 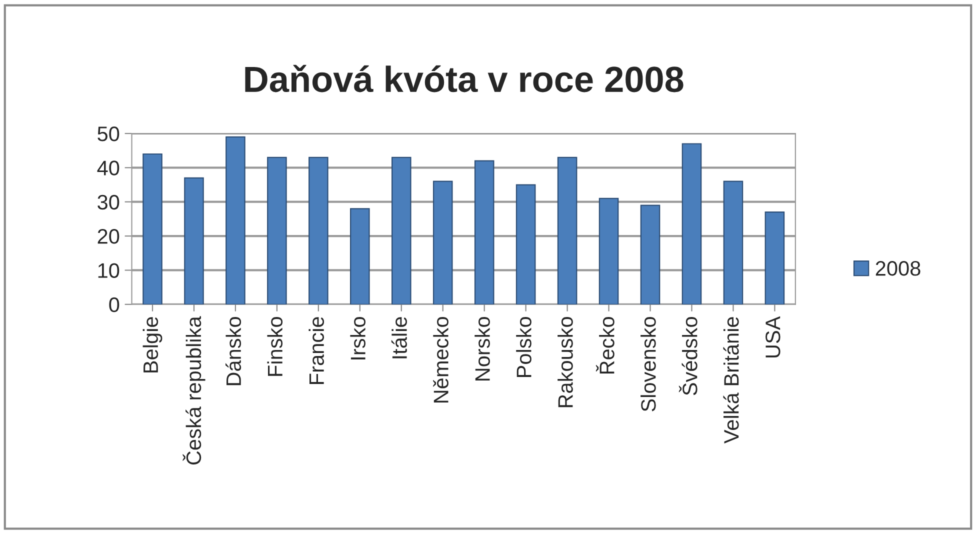 What do you see at coordinates (731, 380) in the screenshot?
I see `x-tick-label: Velká Británie` at bounding box center [731, 380].